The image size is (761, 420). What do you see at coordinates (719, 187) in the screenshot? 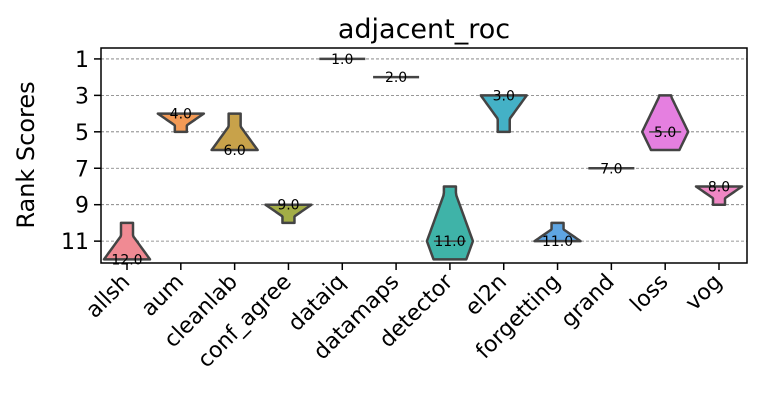
I see `median-label-vog: 8.0` at bounding box center [719, 187].